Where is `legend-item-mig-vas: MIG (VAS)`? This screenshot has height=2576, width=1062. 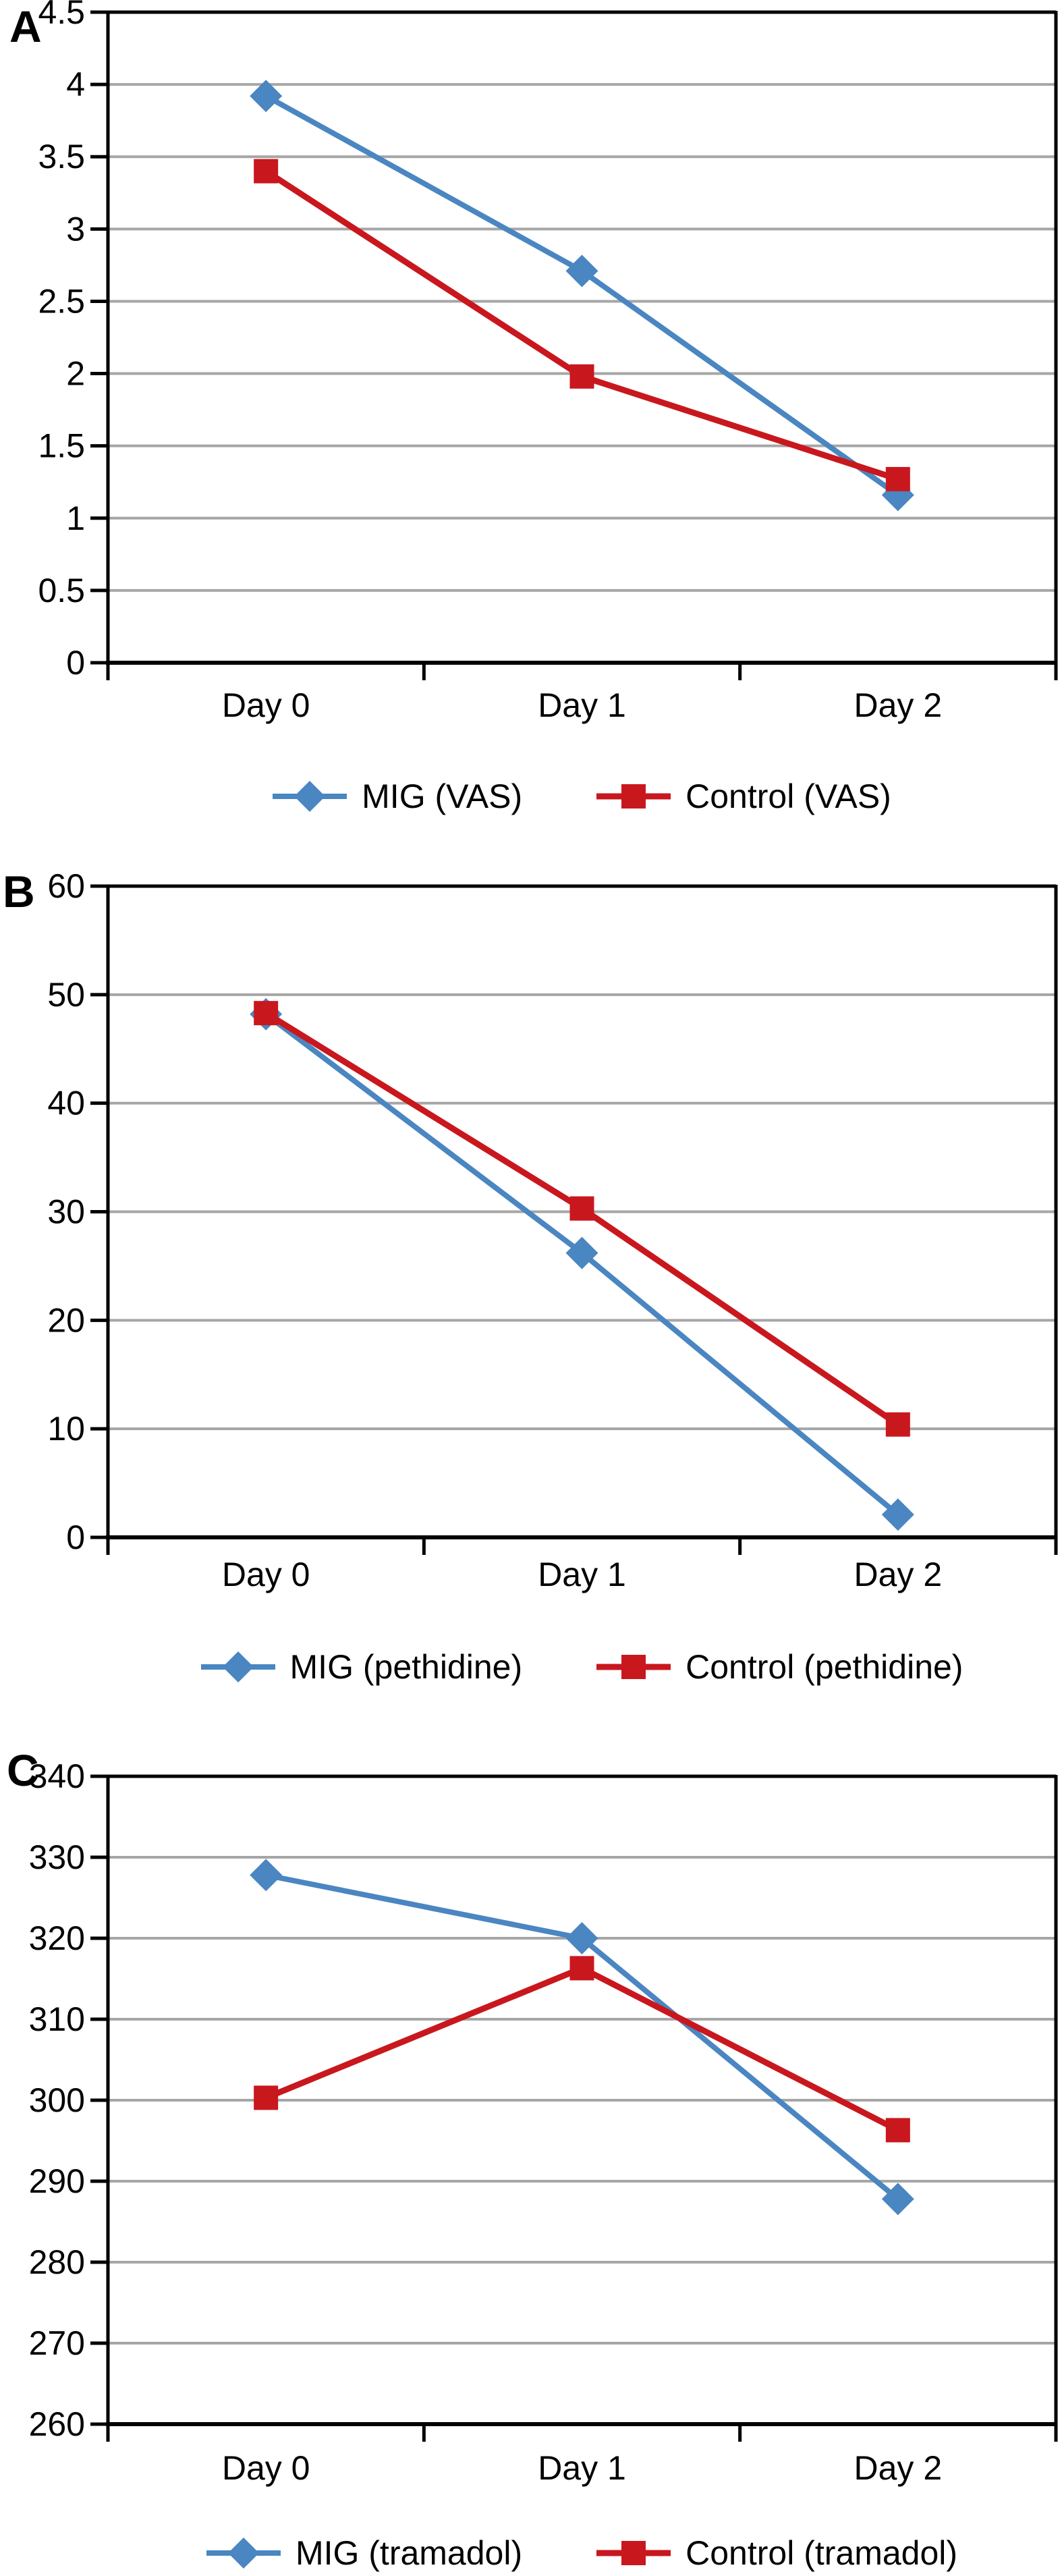 legend-item-mig-vas: MIG (VAS) is located at coordinates (397, 796).